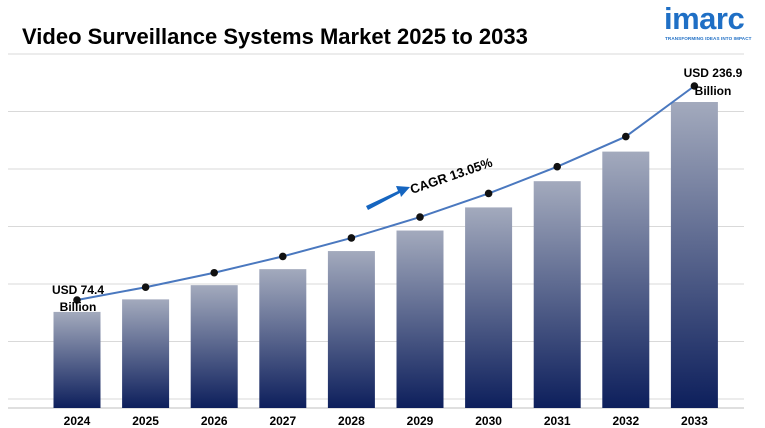 Image resolution: width=765 pixels, height=428 pixels. I want to click on trend-point-2024, so click(77, 300).